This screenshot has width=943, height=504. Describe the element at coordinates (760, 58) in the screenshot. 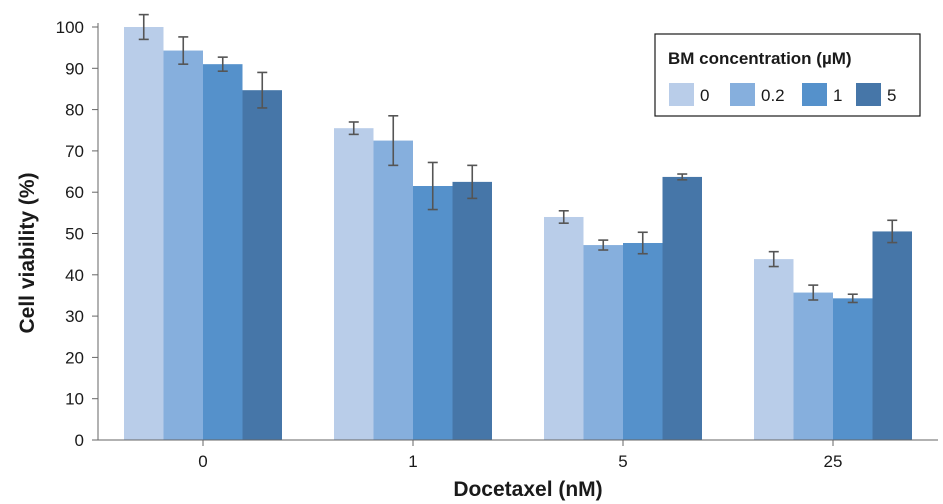

I see `legend-title: BM concentration (µM)` at that location.